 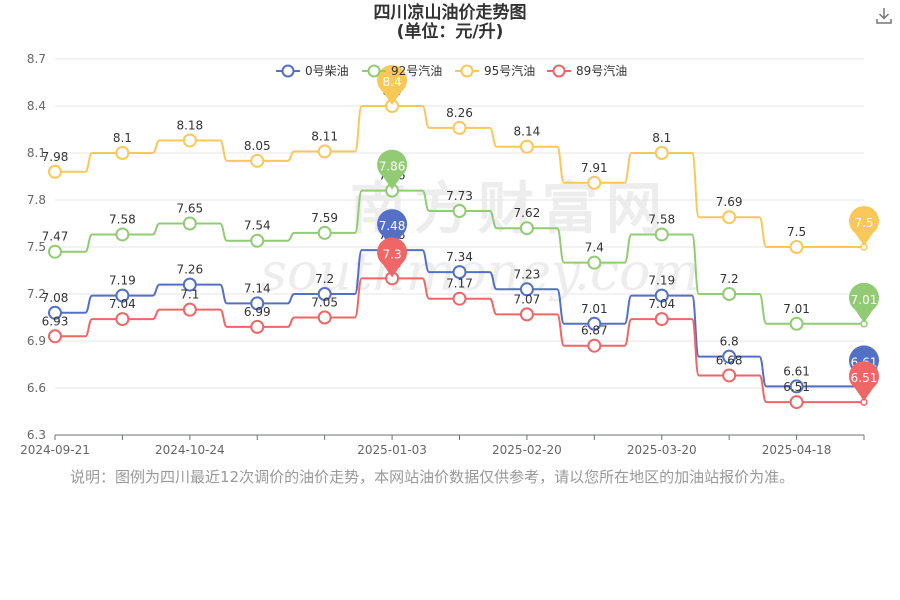 I want to click on y-tick-label: 6.6, so click(x=36, y=388).